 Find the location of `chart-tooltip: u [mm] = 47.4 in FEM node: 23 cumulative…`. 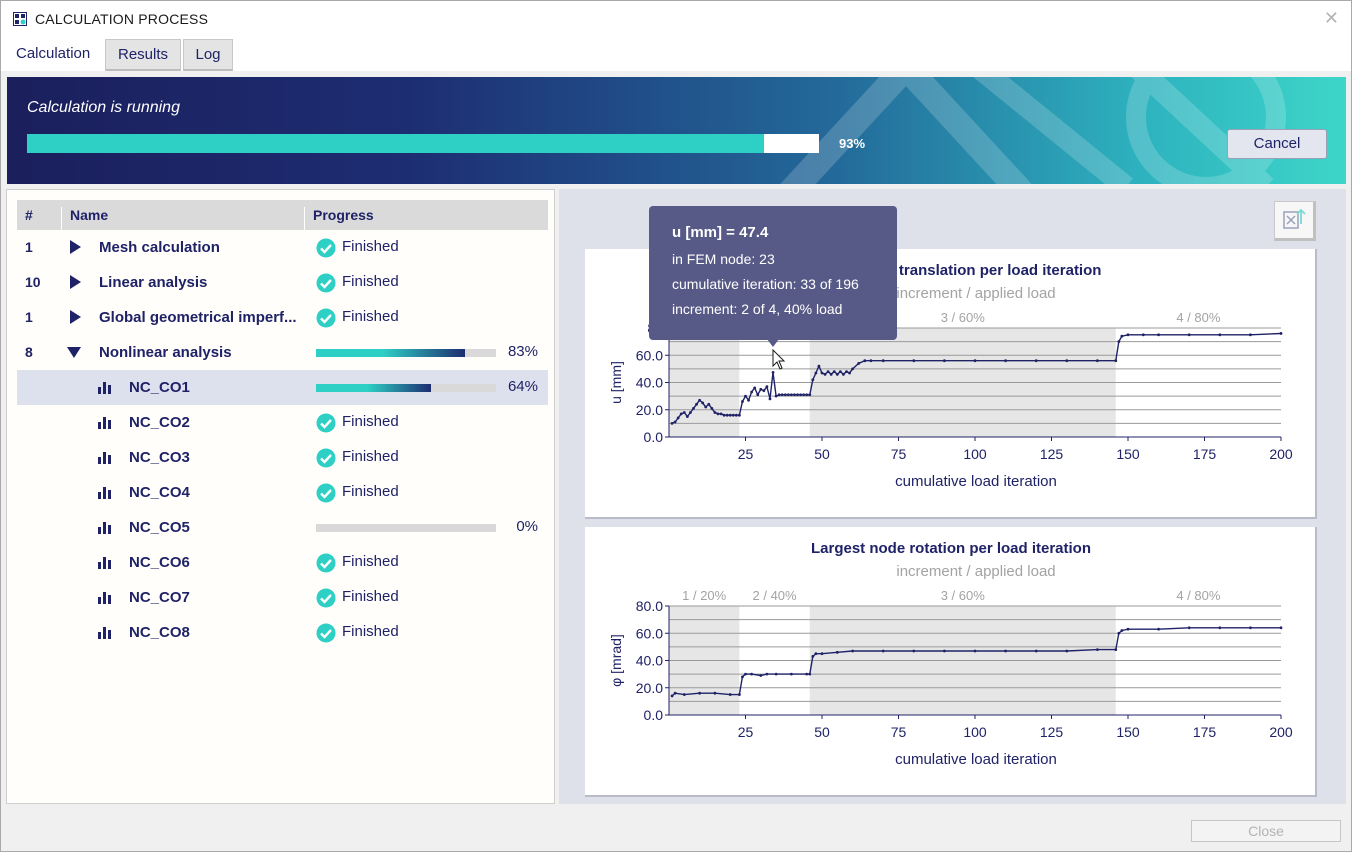

chart-tooltip: u [mm] = 47.4 in FEM node: 23 cumulative… is located at coordinates (773, 273).